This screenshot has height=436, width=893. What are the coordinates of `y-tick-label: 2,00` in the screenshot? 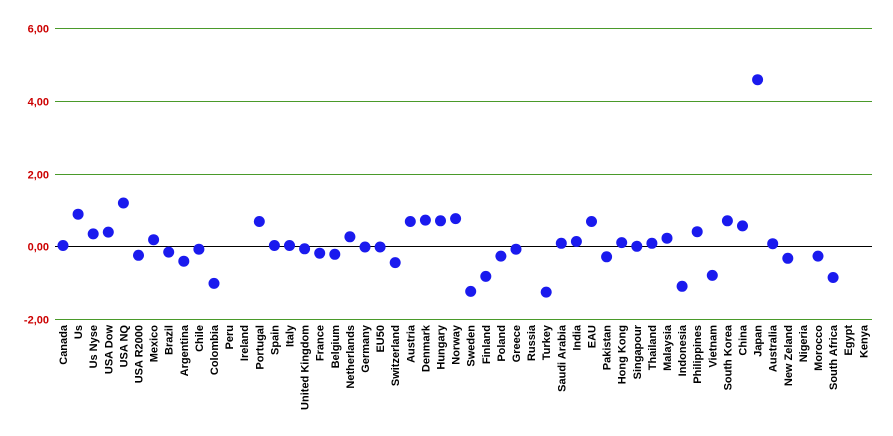 It's located at (38, 176).